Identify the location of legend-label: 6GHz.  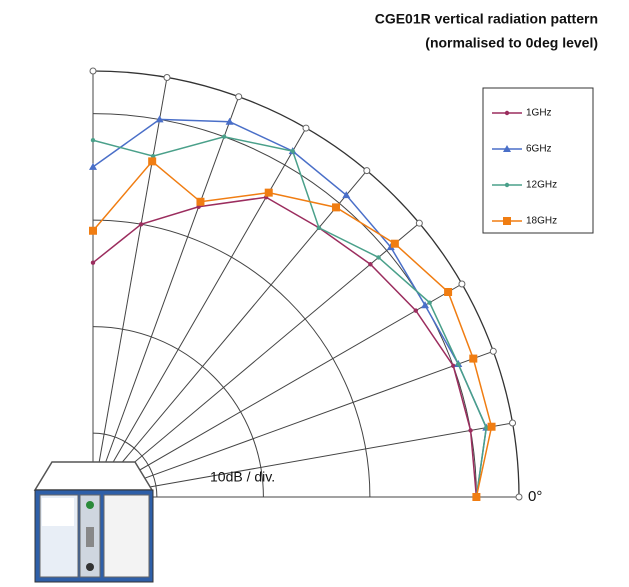
(539, 149).